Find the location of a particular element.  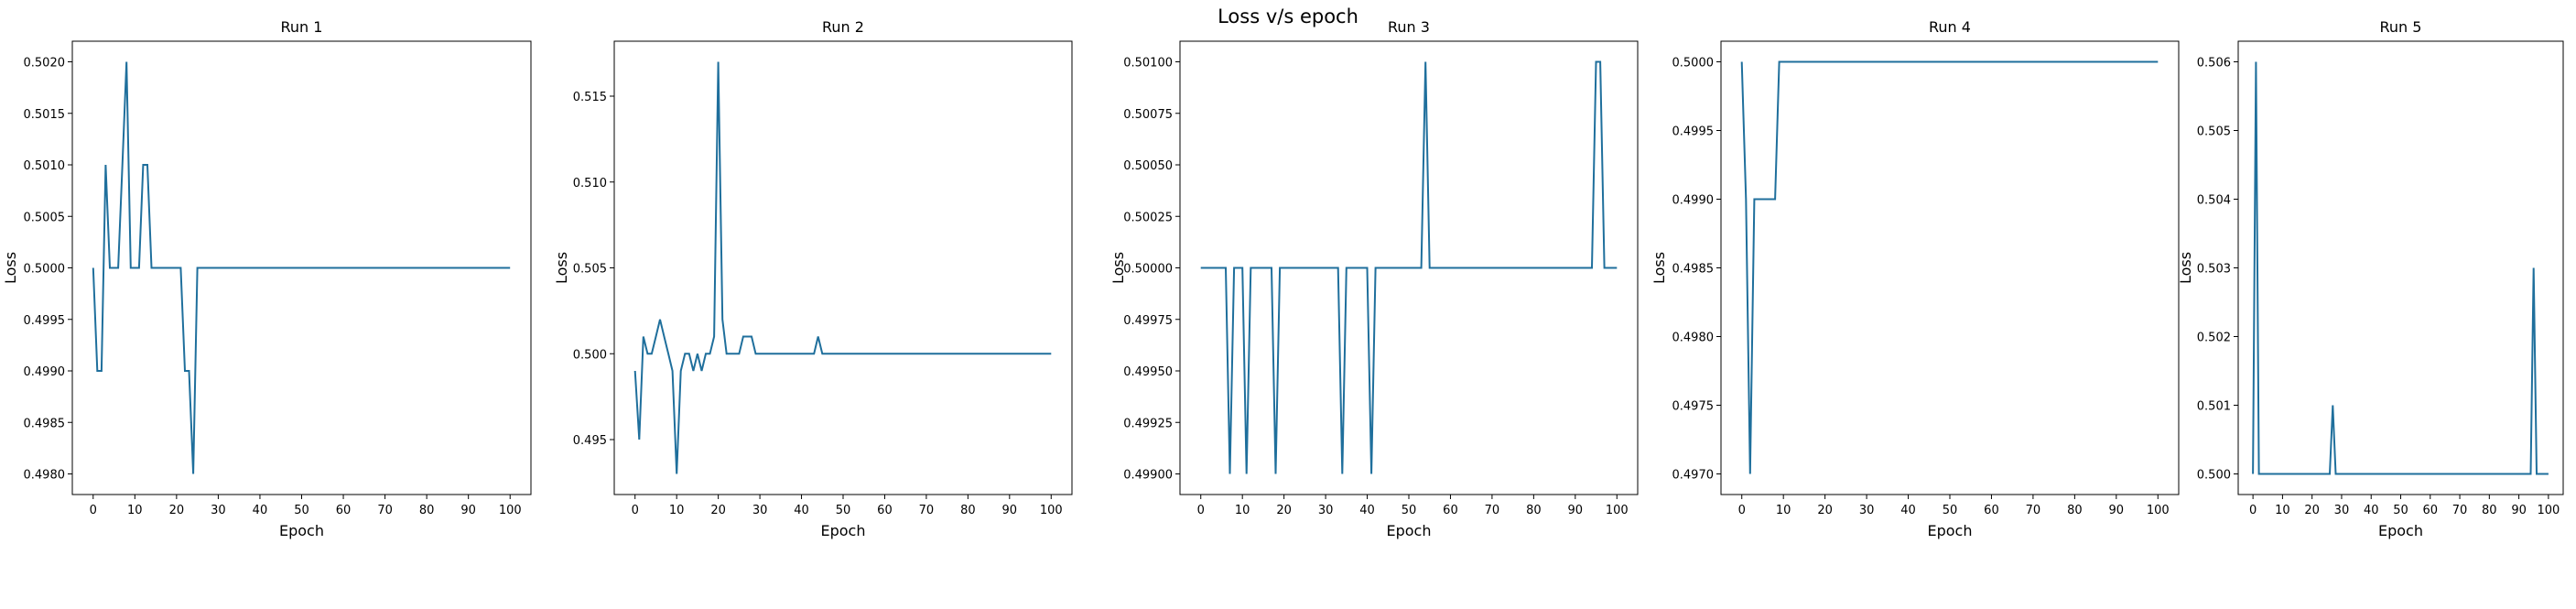

y-tick-label: 0.4980 is located at coordinates (45, 476).